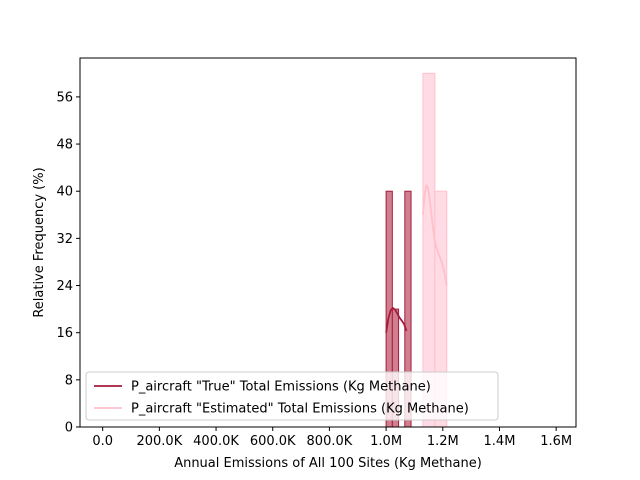 This screenshot has width=640, height=480. Describe the element at coordinates (500, 441) in the screenshot. I see `x-tick-label-7: 1.4M` at that location.